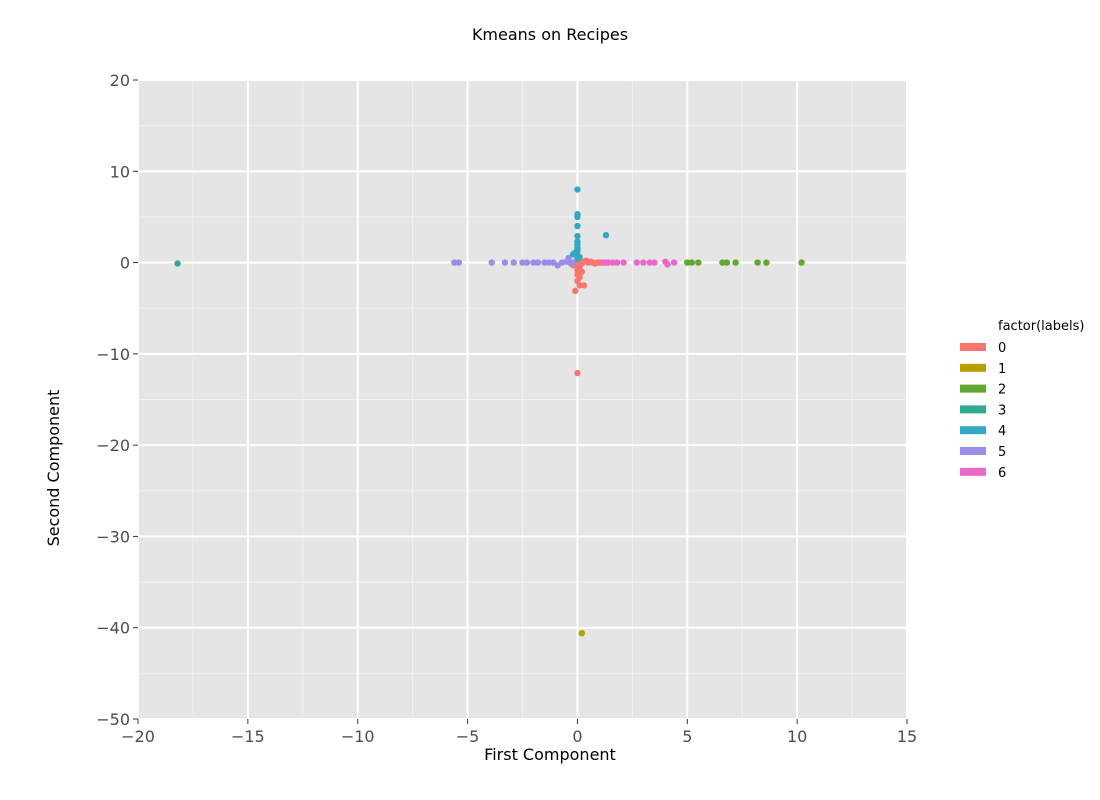 This screenshot has width=1100, height=800. What do you see at coordinates (1002, 473) in the screenshot?
I see `legend-label-6: 6` at bounding box center [1002, 473].